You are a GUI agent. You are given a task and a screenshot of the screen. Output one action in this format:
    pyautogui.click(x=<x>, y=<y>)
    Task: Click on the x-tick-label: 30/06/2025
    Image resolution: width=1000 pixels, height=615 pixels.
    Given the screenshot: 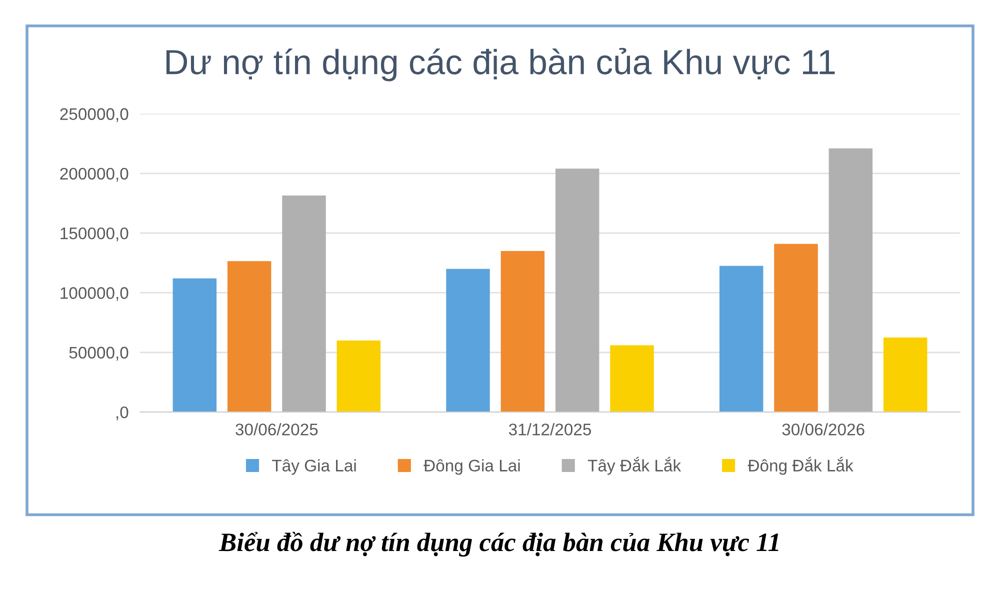 What is the action you would take?
    pyautogui.click(x=277, y=429)
    